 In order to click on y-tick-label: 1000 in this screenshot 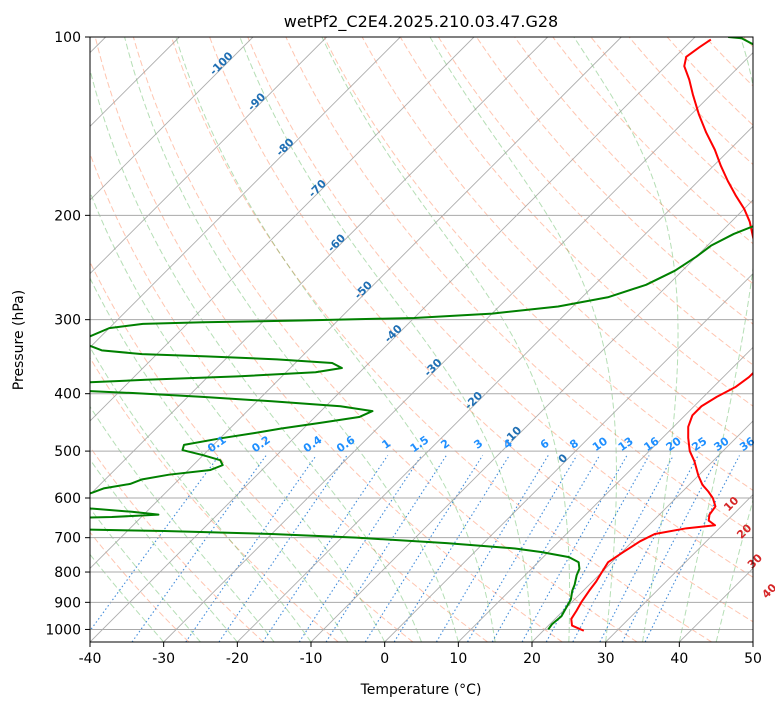, I will do `click(63, 630)`.